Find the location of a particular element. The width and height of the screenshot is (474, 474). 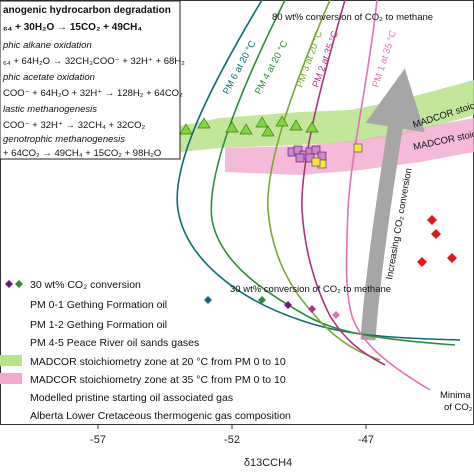

x-axis-title: δ13CCH4 is located at coordinates (268, 463).